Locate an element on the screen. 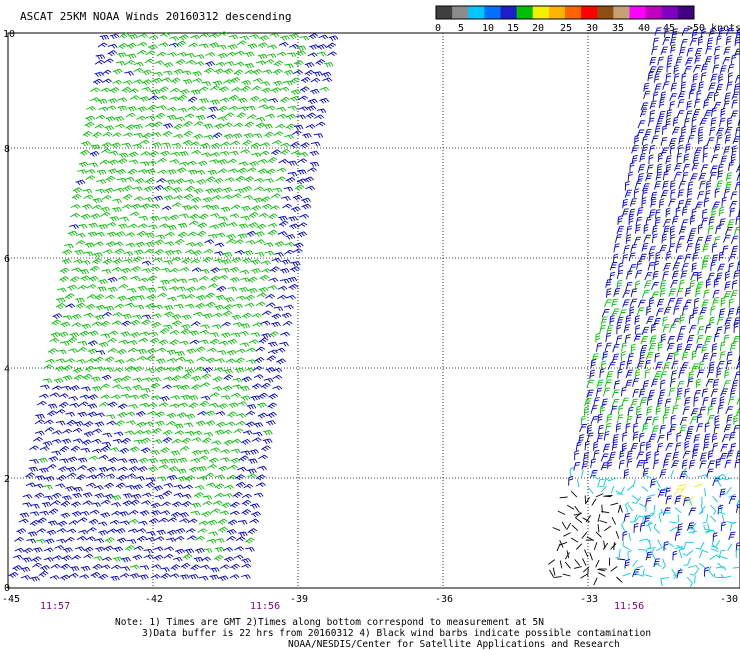 The image size is (740, 650). legend-swatch is located at coordinates (622, 12).